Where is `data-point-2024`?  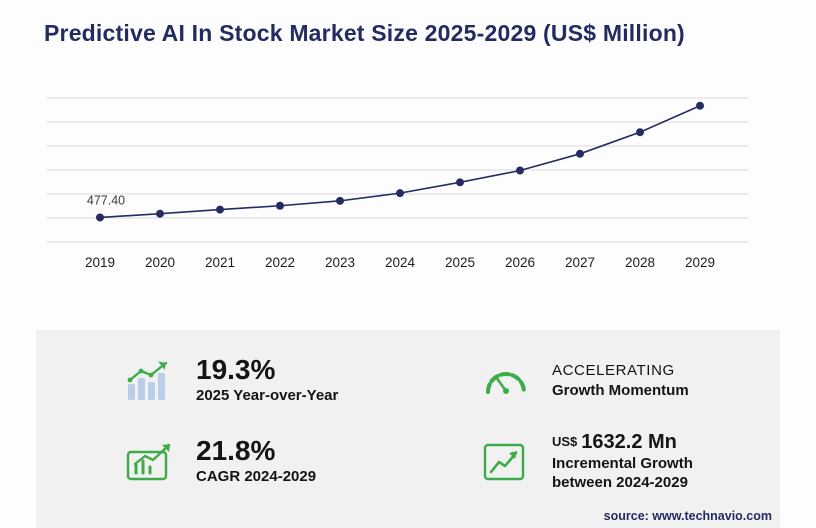 data-point-2024 is located at coordinates (400, 193).